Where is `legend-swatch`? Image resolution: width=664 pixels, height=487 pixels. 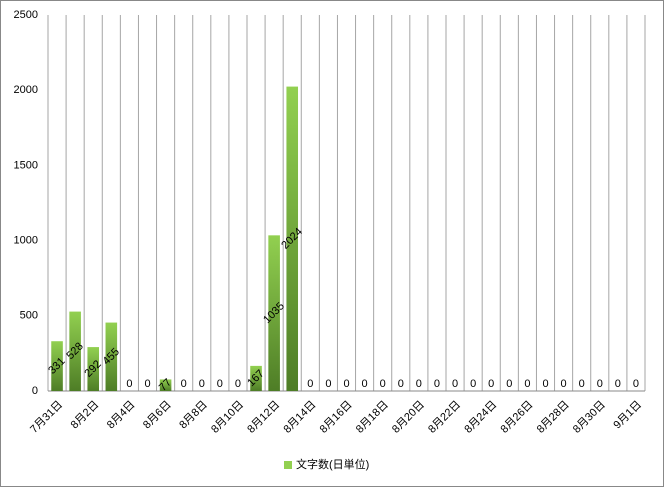 legend-swatch is located at coordinates (288, 465).